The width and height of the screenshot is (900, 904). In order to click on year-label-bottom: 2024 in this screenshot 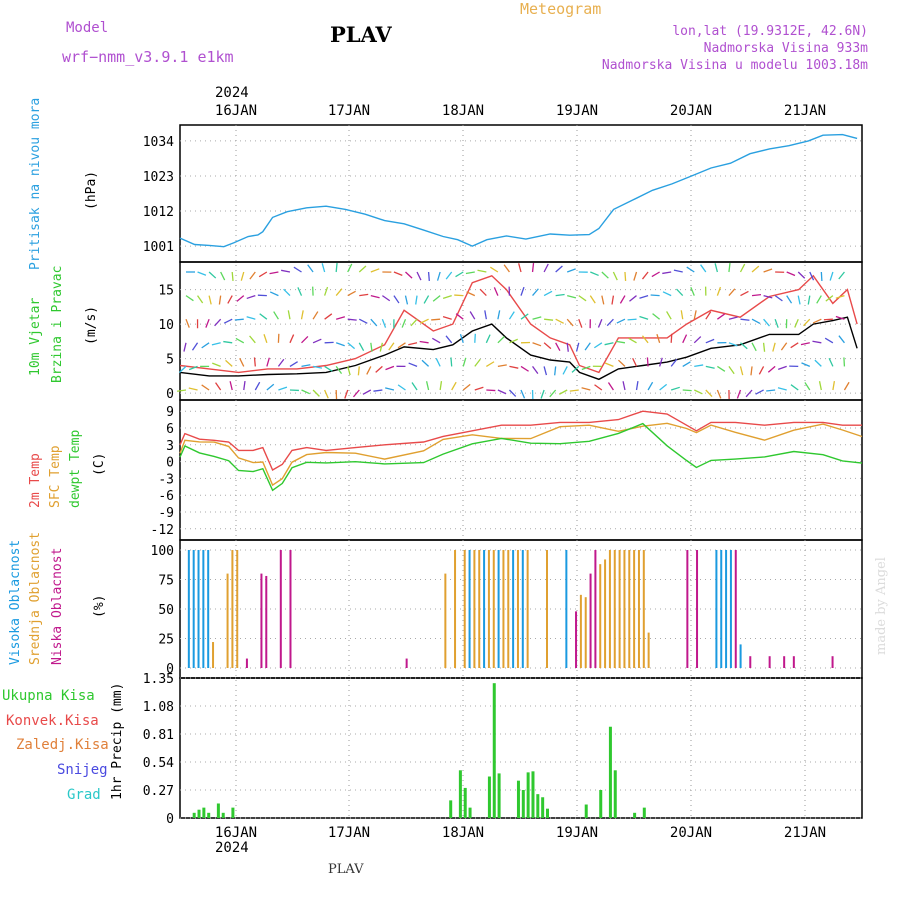, I will do `click(232, 848)`.